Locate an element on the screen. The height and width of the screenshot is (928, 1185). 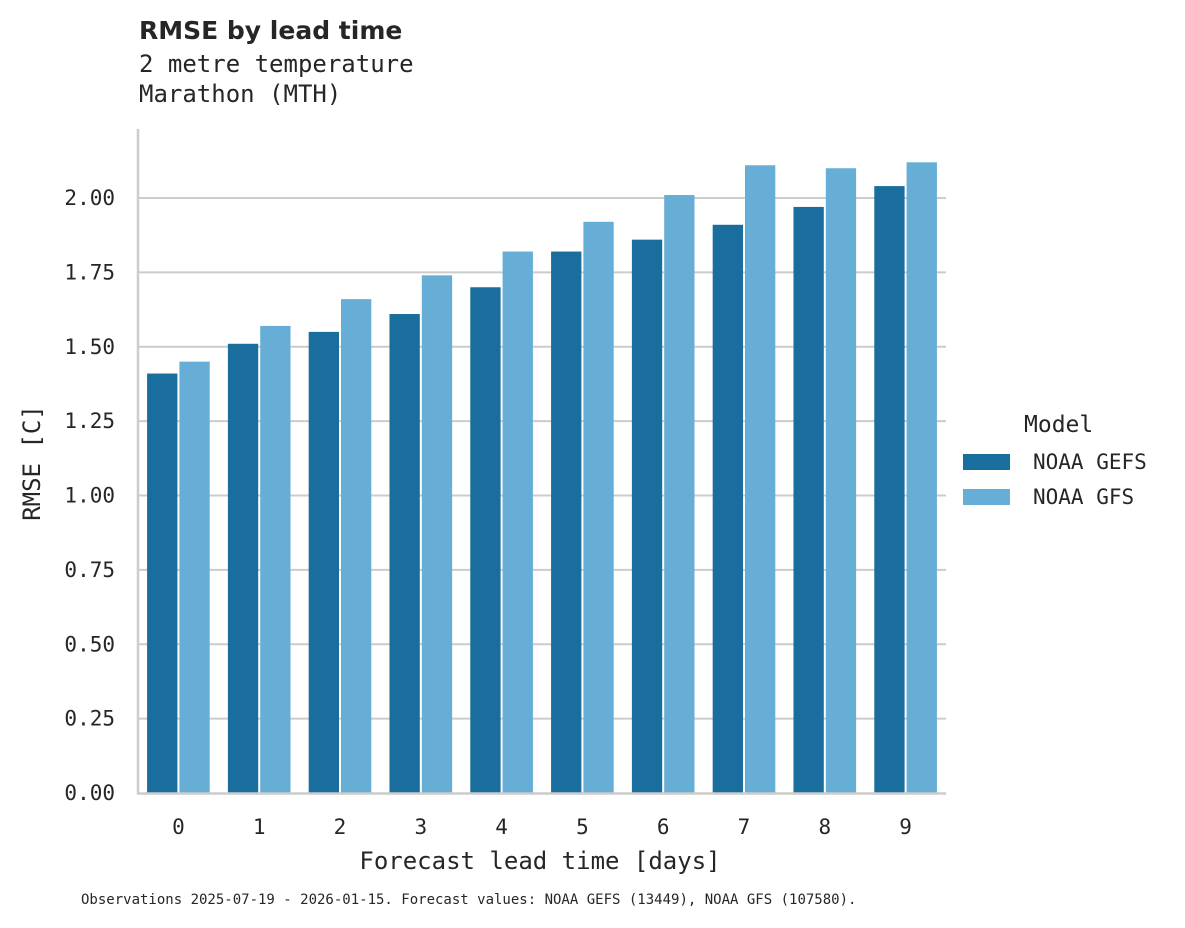
x-tick-label: 2 is located at coordinates (340, 827).